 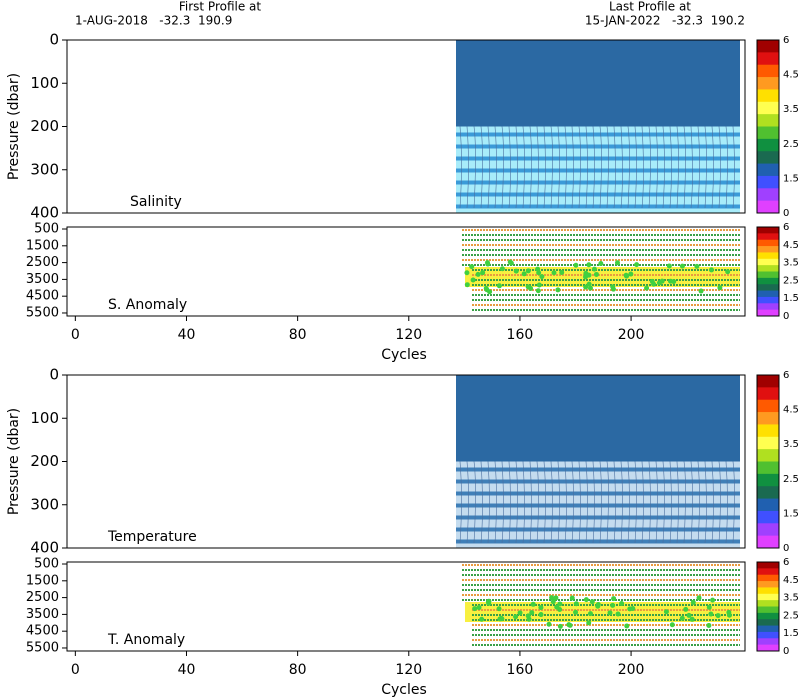 I want to click on y-tick-label: 500, so click(x=46, y=564).